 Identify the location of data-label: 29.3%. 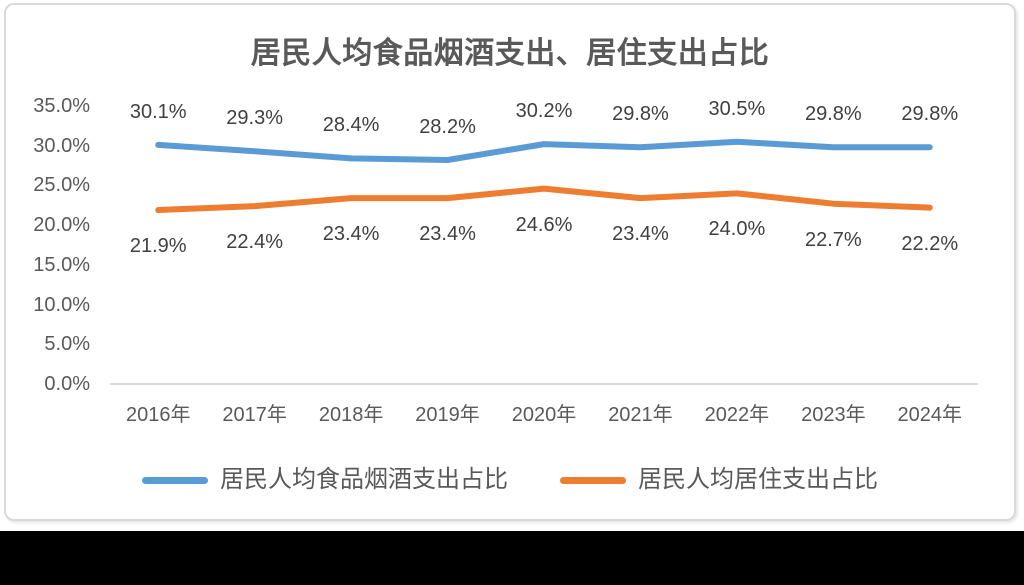
(255, 118).